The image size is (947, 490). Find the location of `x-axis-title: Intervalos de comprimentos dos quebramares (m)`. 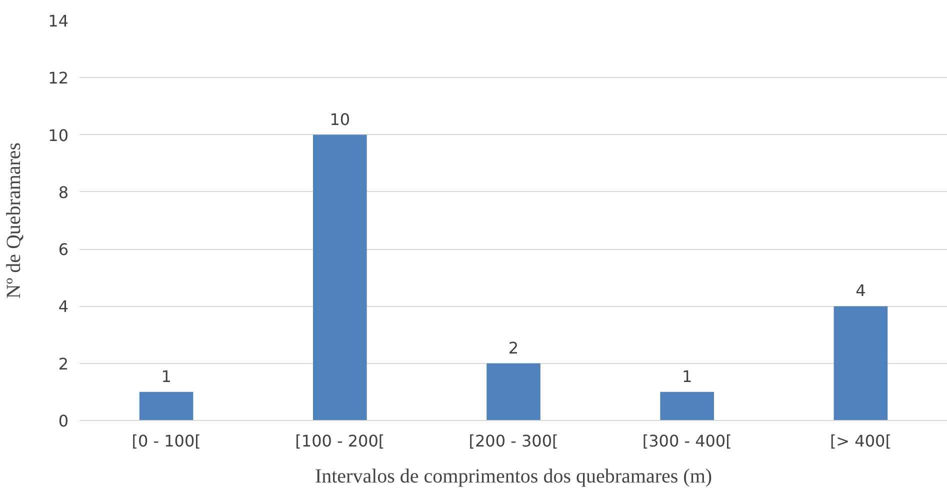

x-axis-title: Intervalos de comprimentos dos quebramares (m) is located at coordinates (513, 477).